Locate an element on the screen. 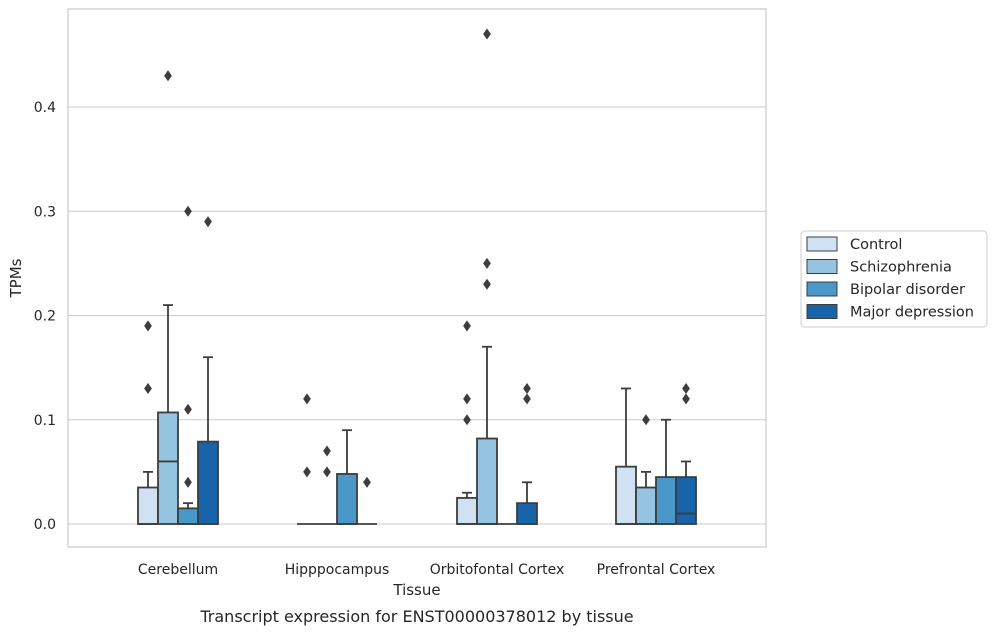 The width and height of the screenshot is (997, 634). legend-label: Bipolar disorder is located at coordinates (907, 290).